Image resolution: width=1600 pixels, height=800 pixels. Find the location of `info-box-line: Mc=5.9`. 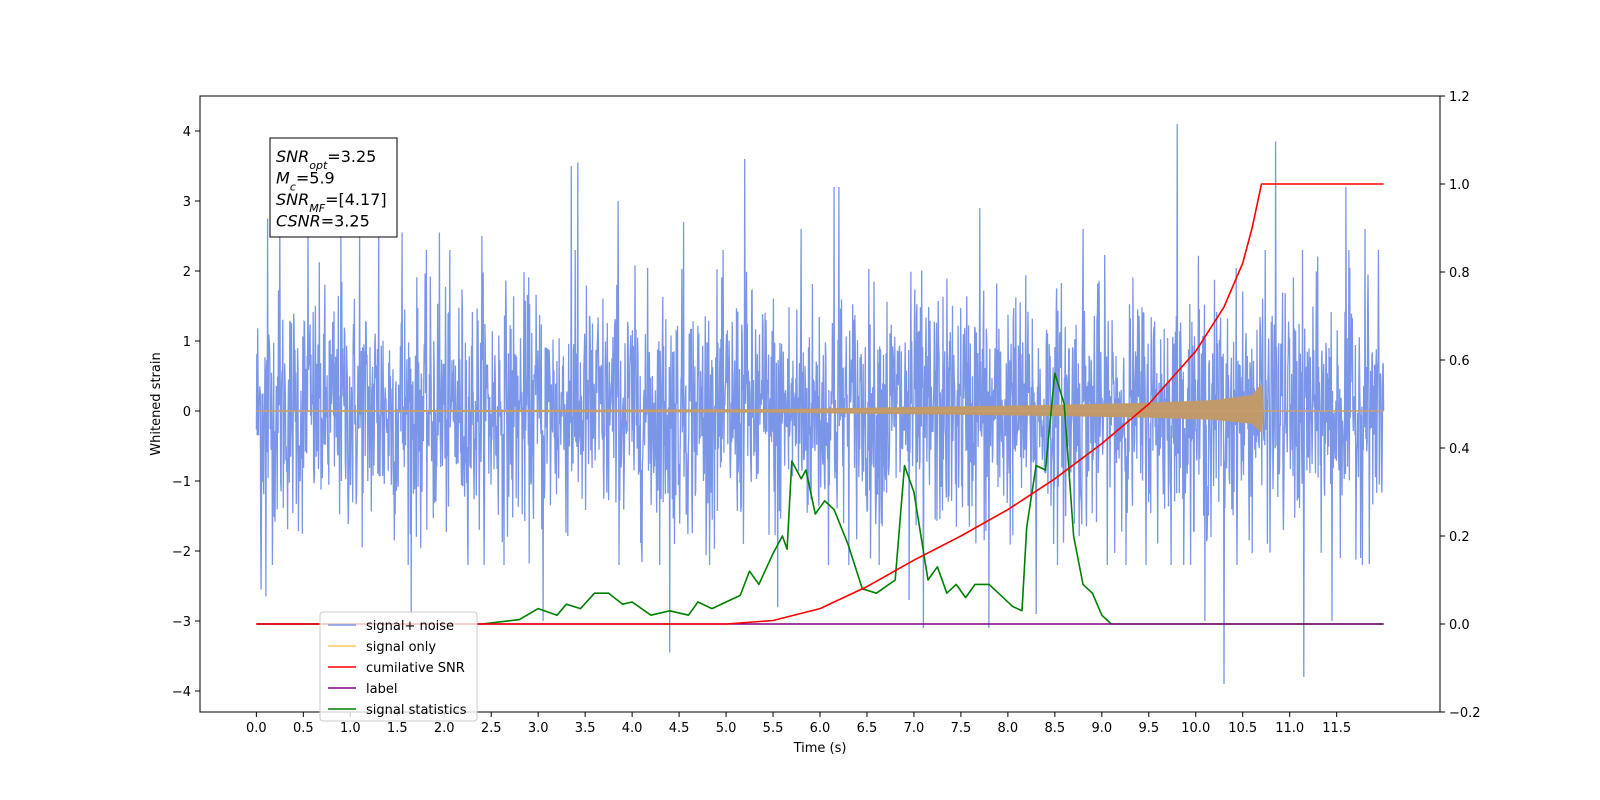

info-box-line: Mc=5.9 is located at coordinates (305, 181).